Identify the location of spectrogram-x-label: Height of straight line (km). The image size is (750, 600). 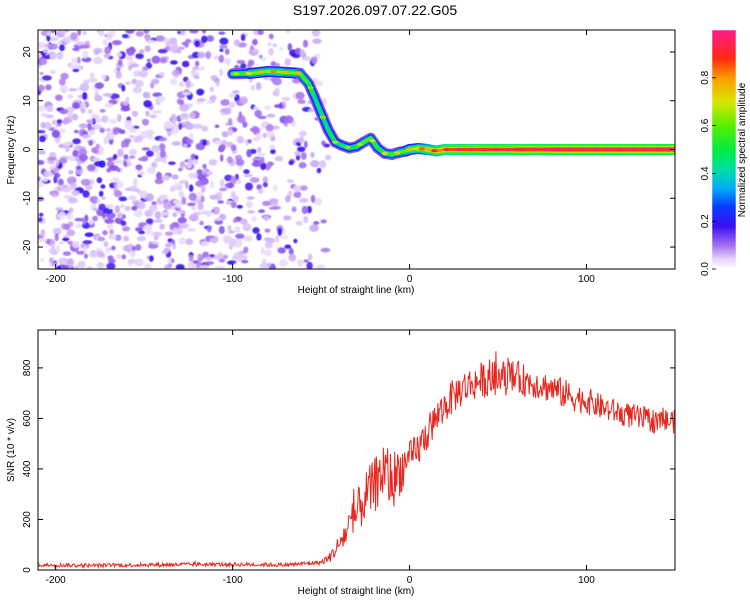
(356, 290).